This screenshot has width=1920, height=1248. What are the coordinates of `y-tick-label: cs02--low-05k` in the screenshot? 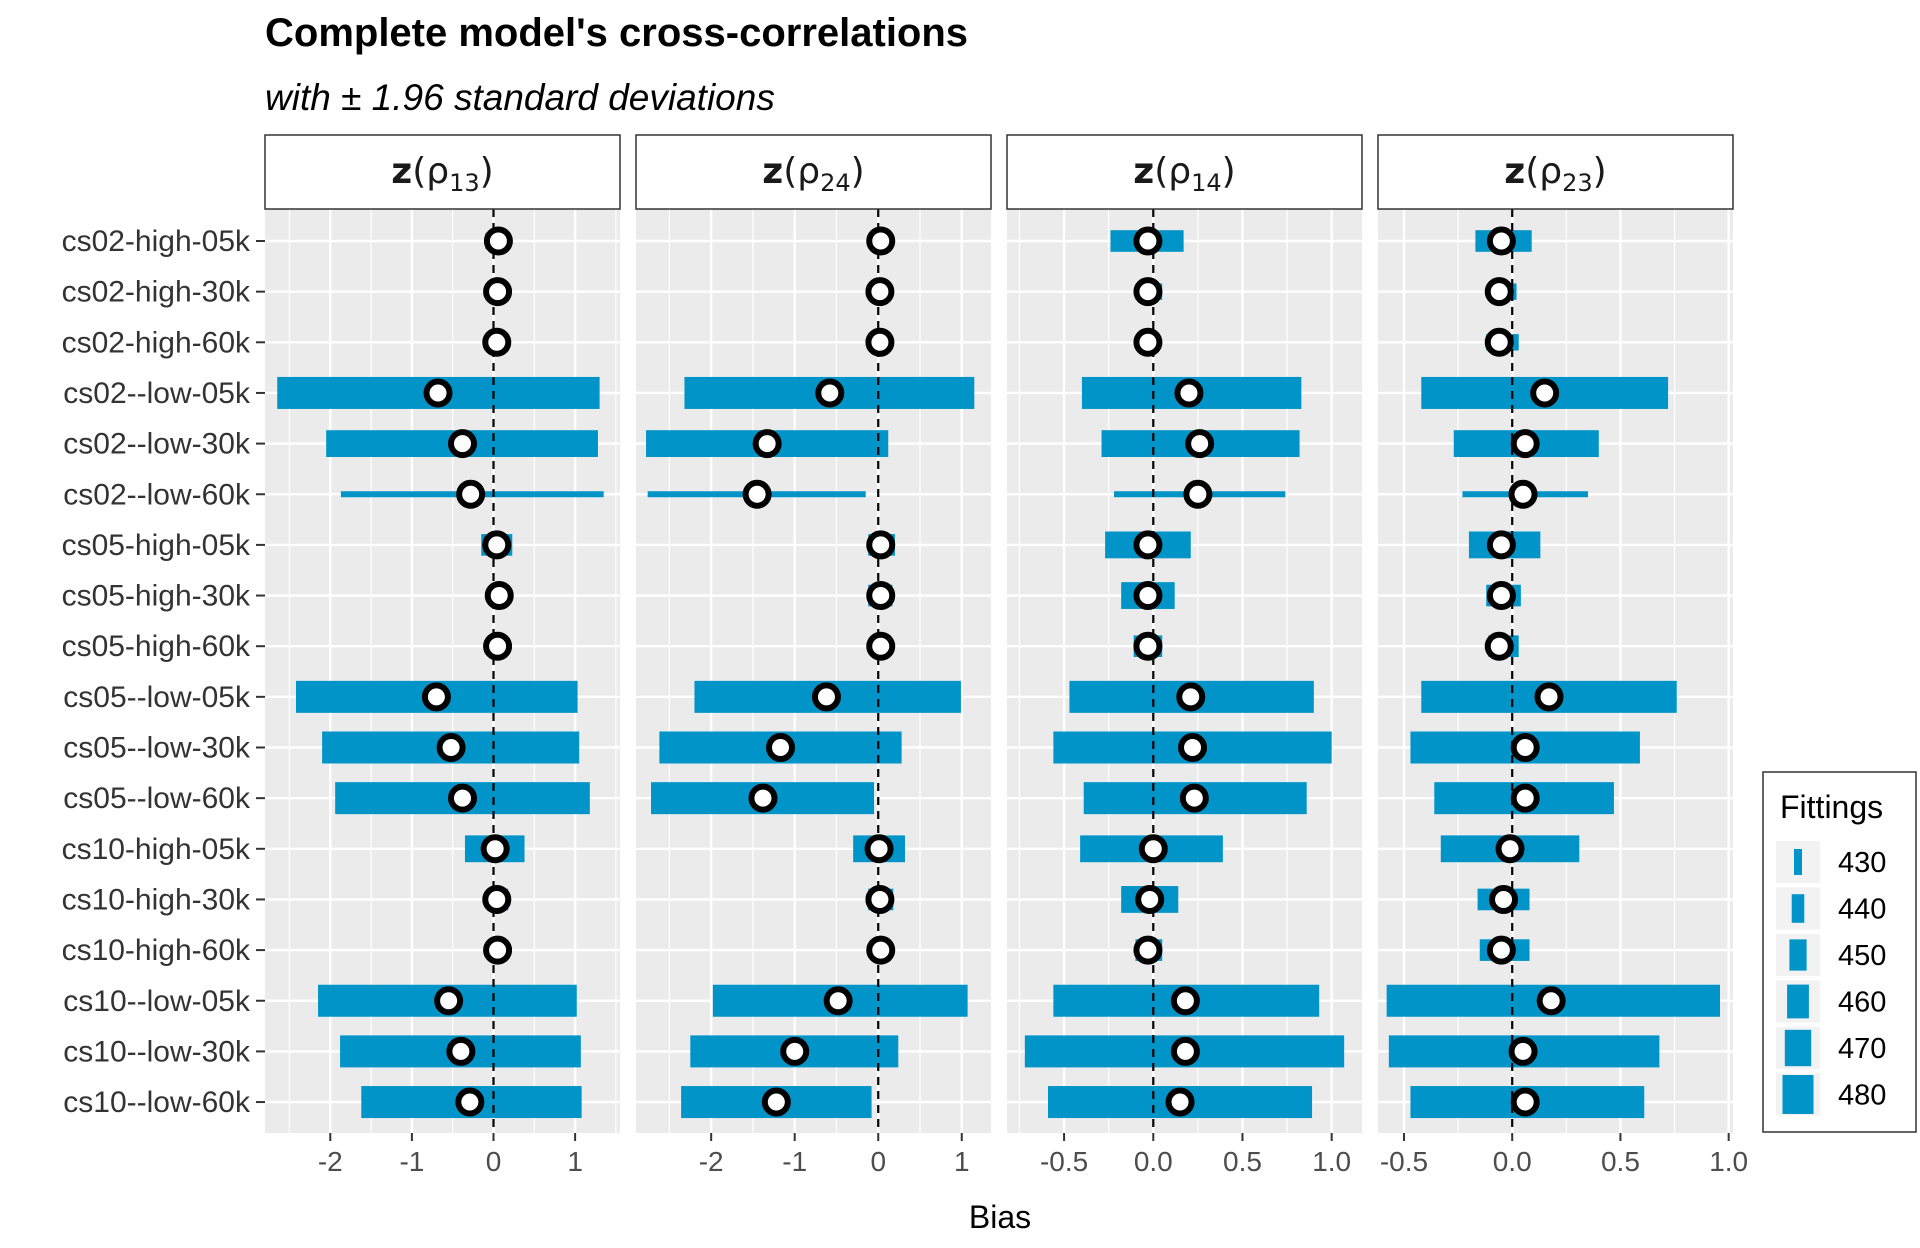 It's located at (157, 393).